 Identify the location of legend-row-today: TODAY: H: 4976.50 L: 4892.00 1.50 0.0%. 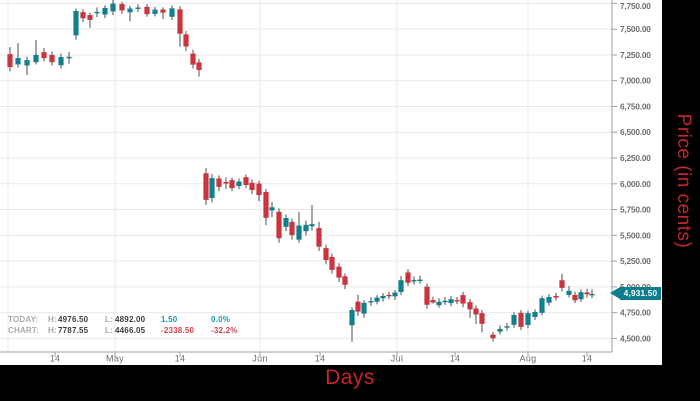
(132, 319).